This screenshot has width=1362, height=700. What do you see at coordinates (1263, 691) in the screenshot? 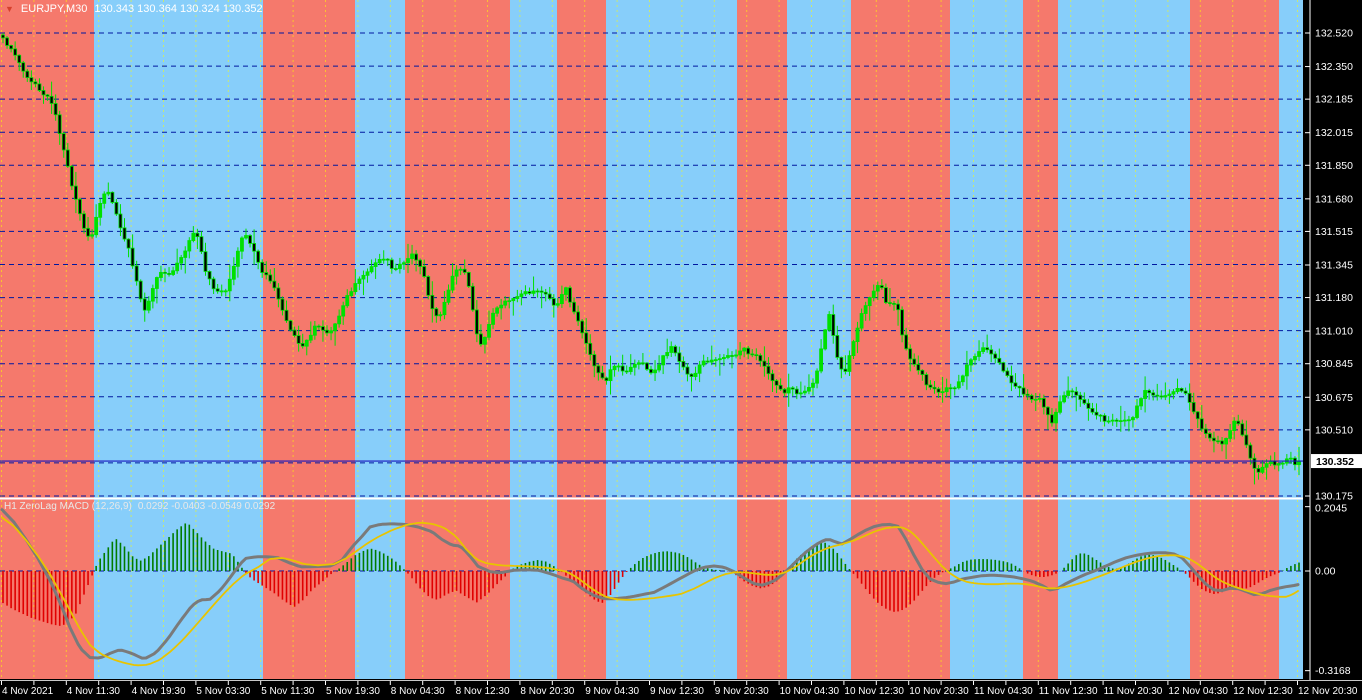
I see `time-tick-label: 12 Nov 12:30` at bounding box center [1263, 691].